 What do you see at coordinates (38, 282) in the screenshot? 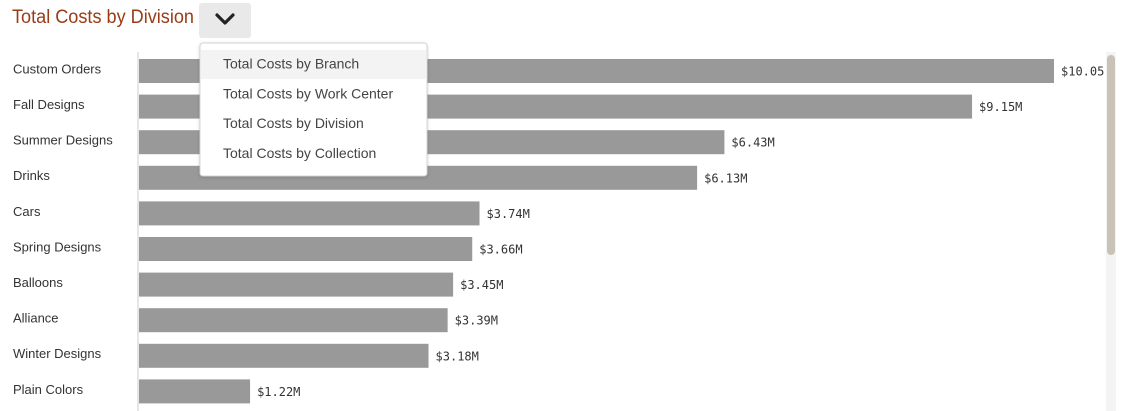
I see `category-label: Balloons` at bounding box center [38, 282].